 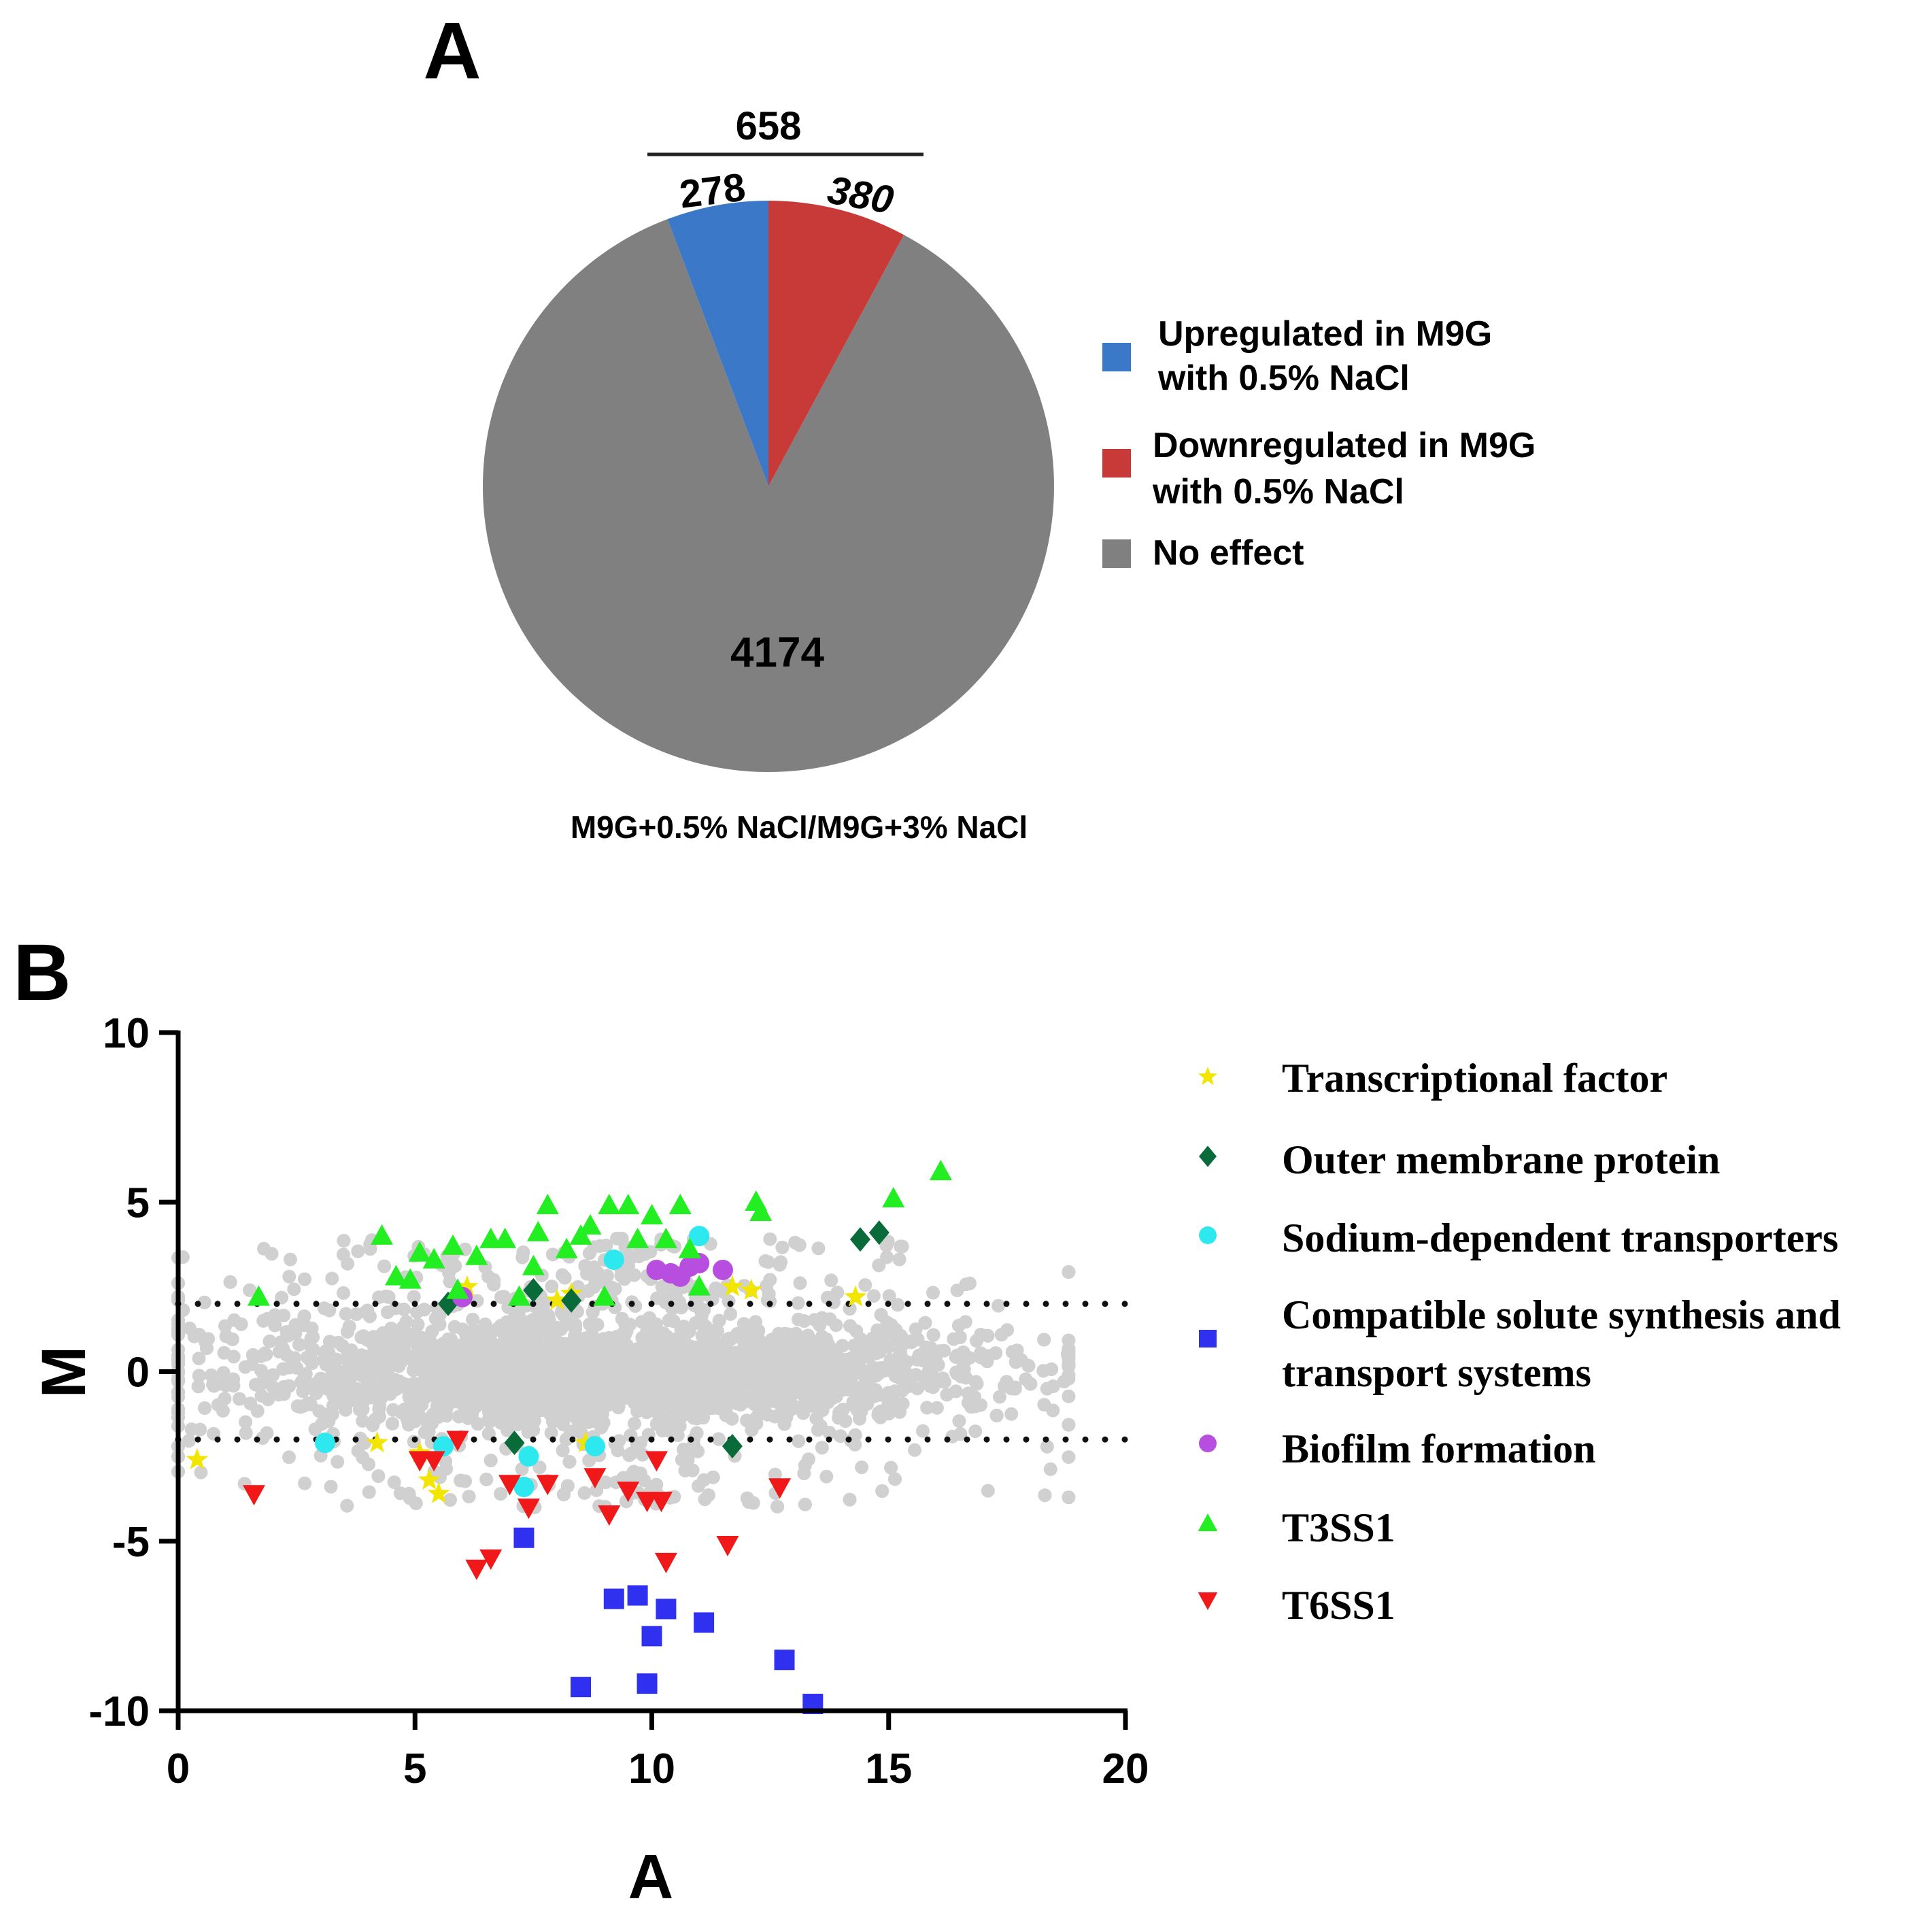 What do you see at coordinates (717, 343) in the screenshot?
I see `pie-slice-up` at bounding box center [717, 343].